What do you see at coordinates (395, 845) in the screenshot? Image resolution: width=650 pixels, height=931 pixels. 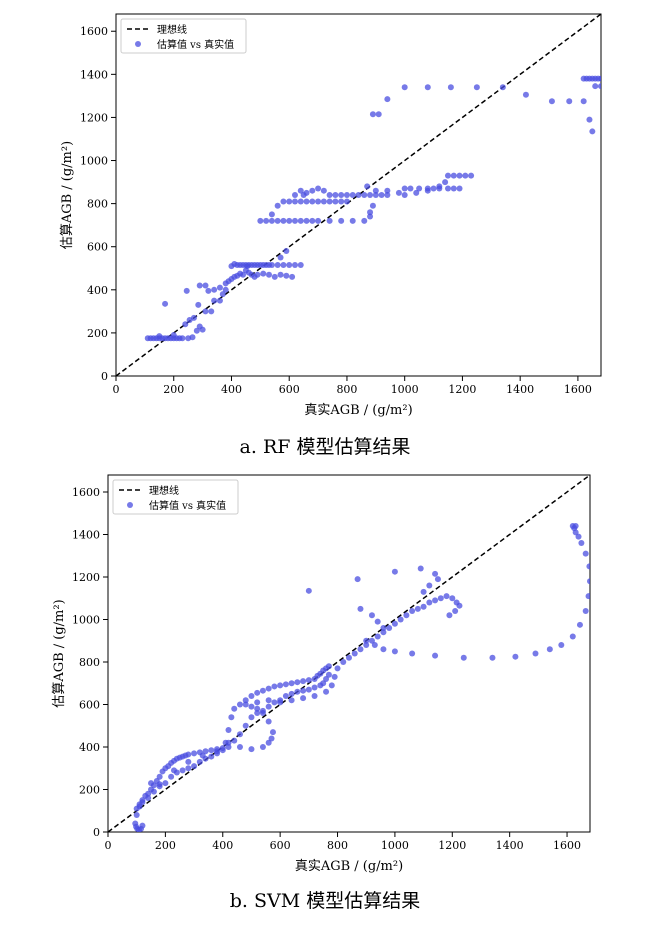 I see `x-tick-label: 1000` at bounding box center [395, 845].